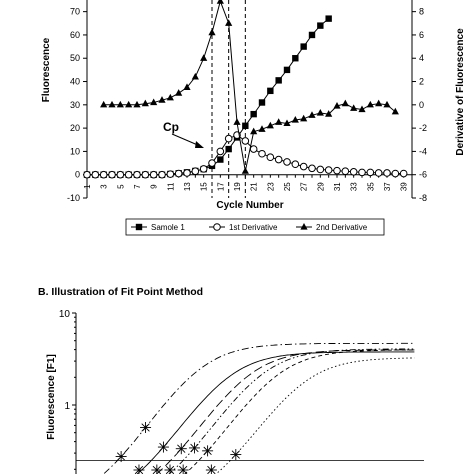 This screenshot has height=474, width=474. Describe the element at coordinates (75, 82) in the screenshot. I see `y-tick-label: 40` at that location.